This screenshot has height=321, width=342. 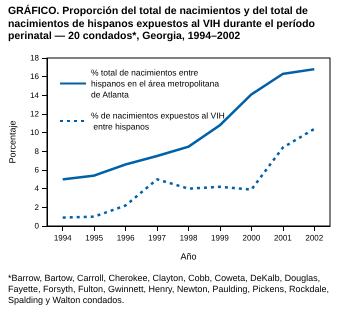 I want to click on x-tick-label: 2000, so click(x=251, y=238).